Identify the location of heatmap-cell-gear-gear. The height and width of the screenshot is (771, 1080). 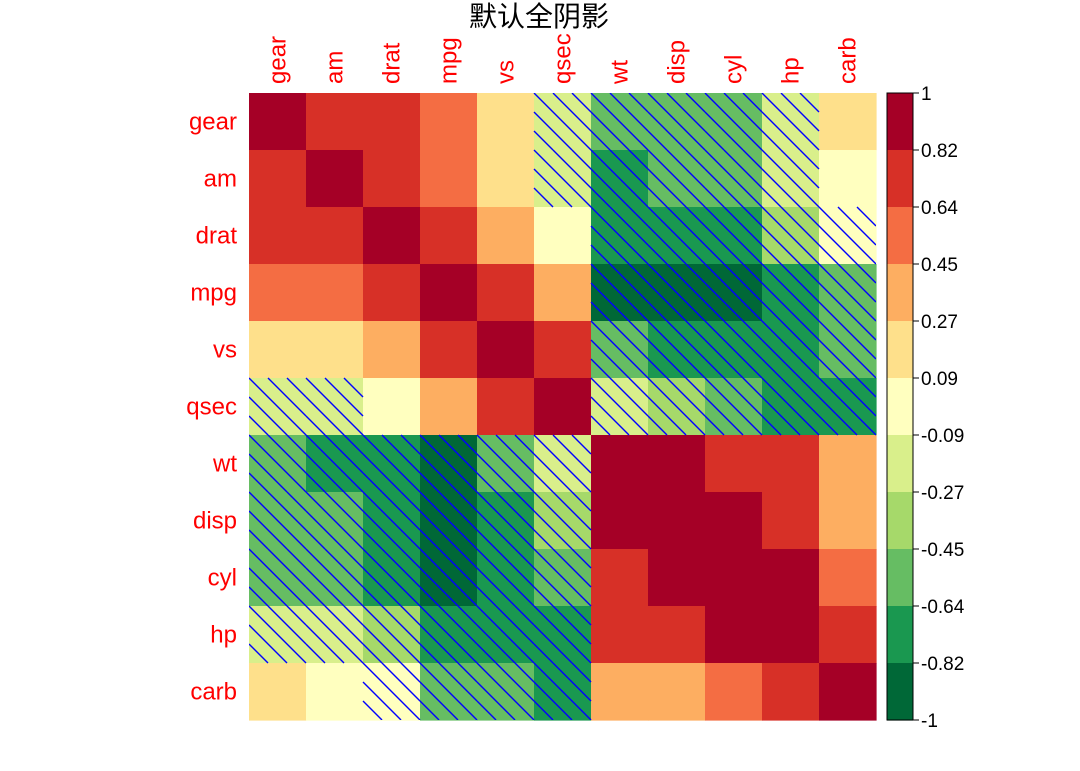
(278, 122).